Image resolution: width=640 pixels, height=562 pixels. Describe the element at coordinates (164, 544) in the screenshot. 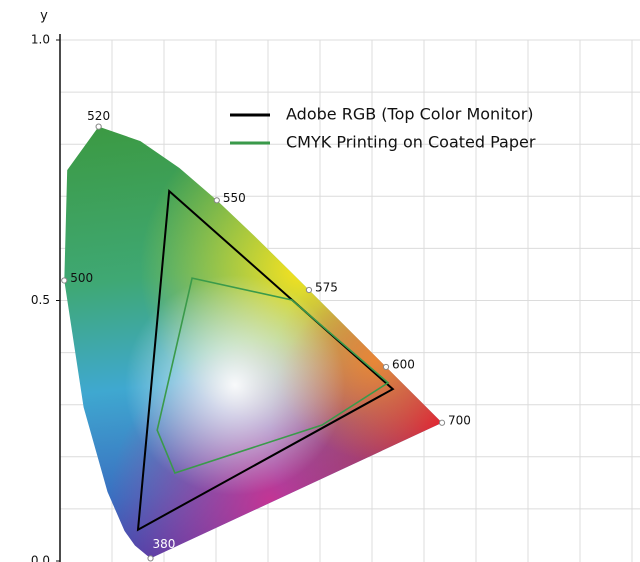

I see `wavelength-label: 380` at that location.